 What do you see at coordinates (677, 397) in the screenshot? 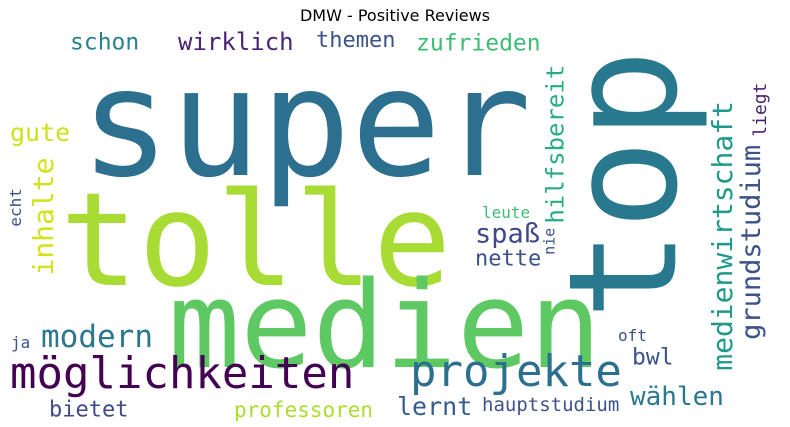
I see `word-wählen: wählen` at bounding box center [677, 397].